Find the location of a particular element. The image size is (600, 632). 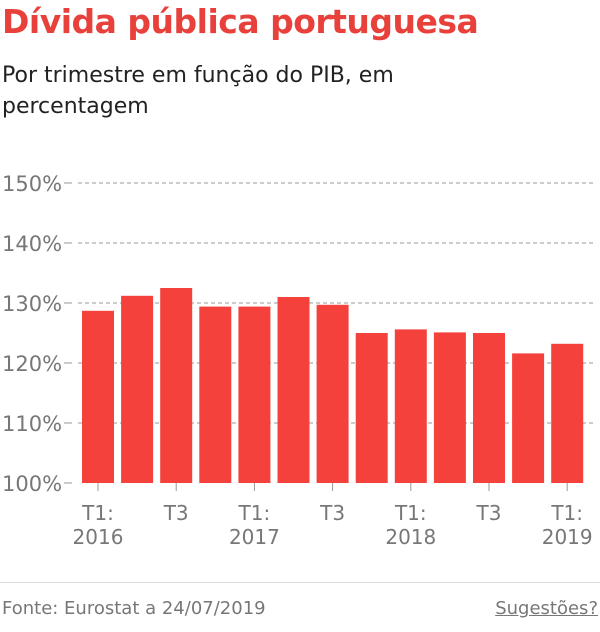

x-tick-label: T1: 2019 is located at coordinates (567, 525).